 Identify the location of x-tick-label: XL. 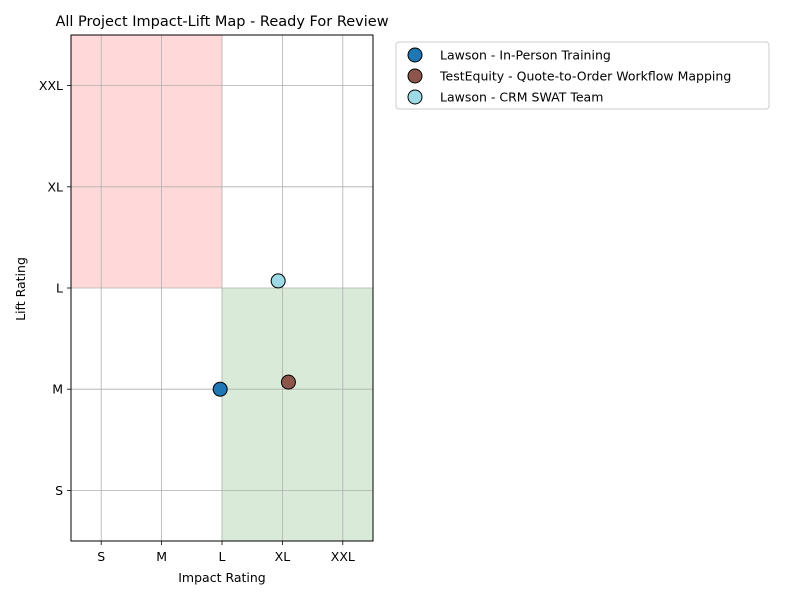
(283, 556).